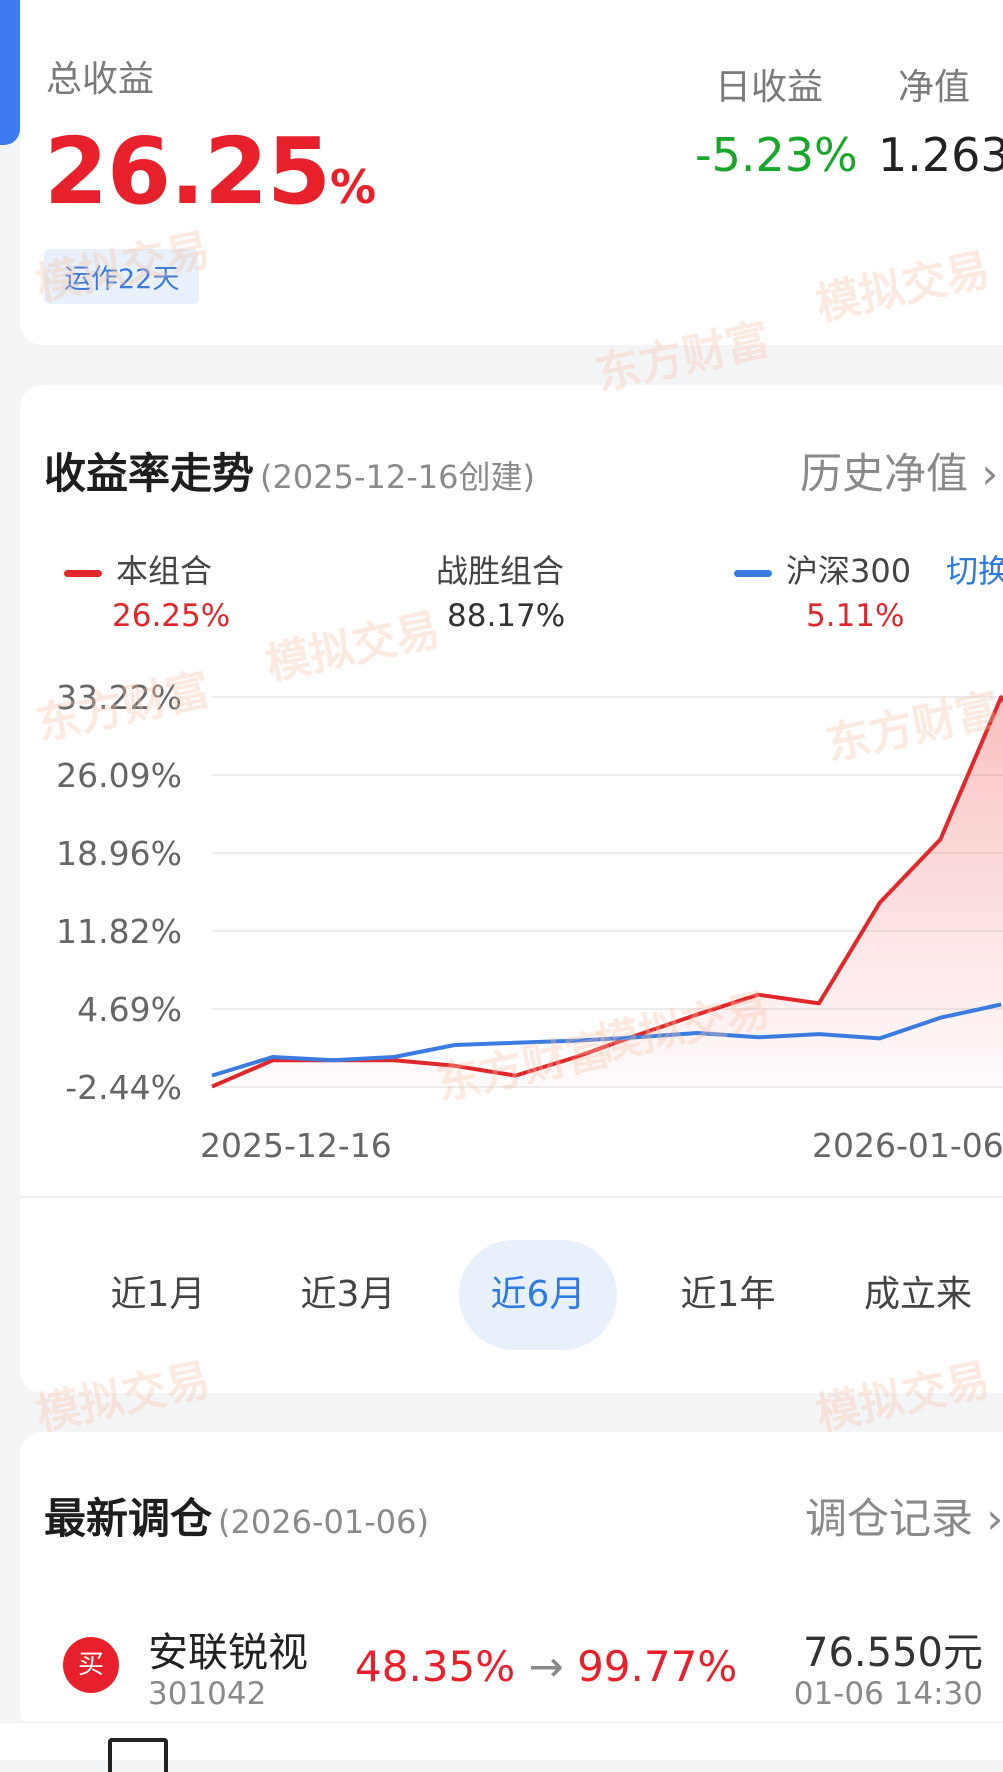 The image size is (1003, 1772). Describe the element at coordinates (119, 697) in the screenshot. I see `y-tick-label: 33.22%` at that location.